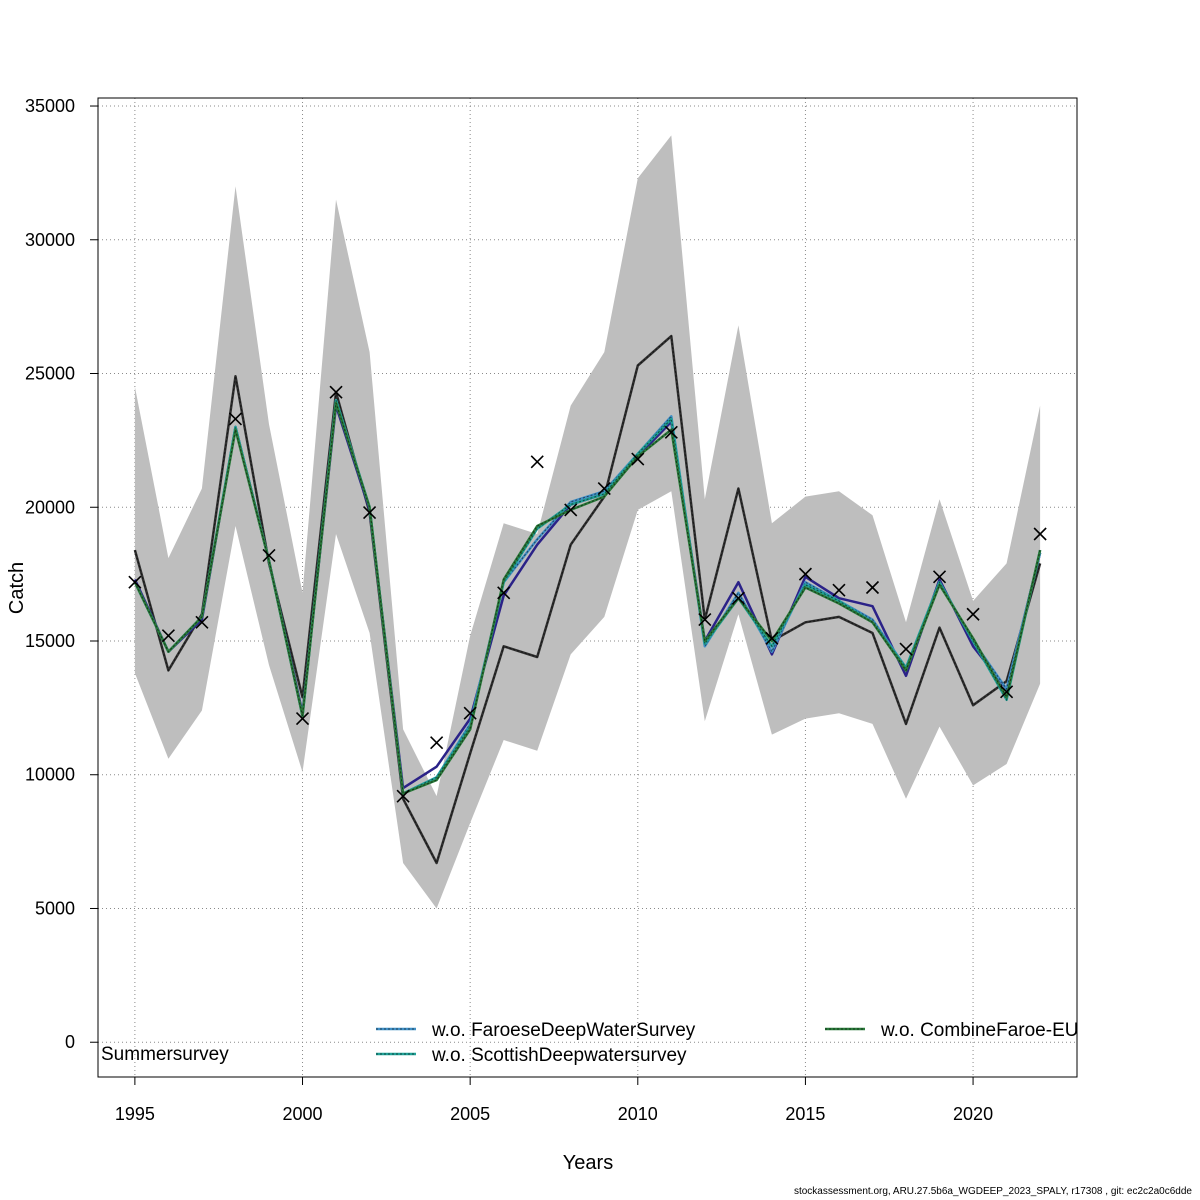 The height and width of the screenshot is (1200, 1200). I want to click on x-tick-label: 2020, so click(973, 1114).